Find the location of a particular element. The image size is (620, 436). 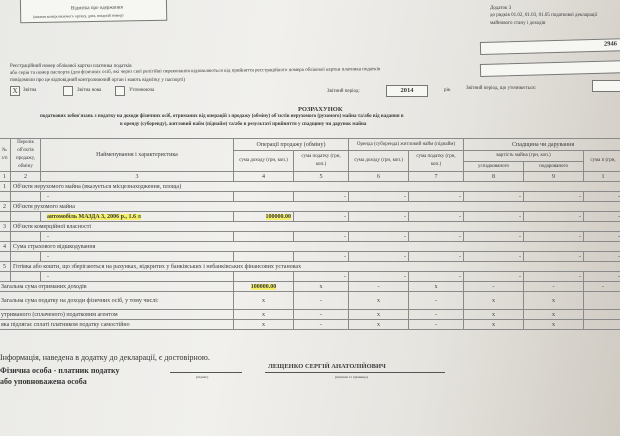

checkbox-new-reporting-label: Звітна нова is located at coordinates (89, 90).